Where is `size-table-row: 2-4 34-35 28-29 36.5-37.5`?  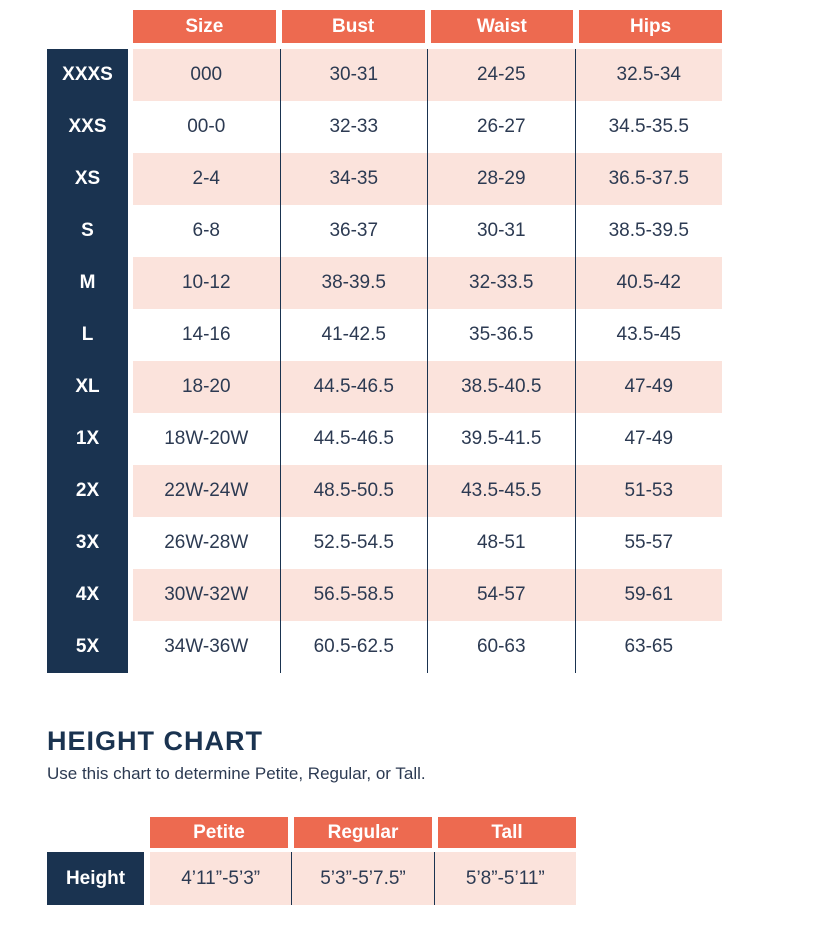
size-table-row: 2-4 34-35 28-29 36.5-37.5 is located at coordinates (427, 179).